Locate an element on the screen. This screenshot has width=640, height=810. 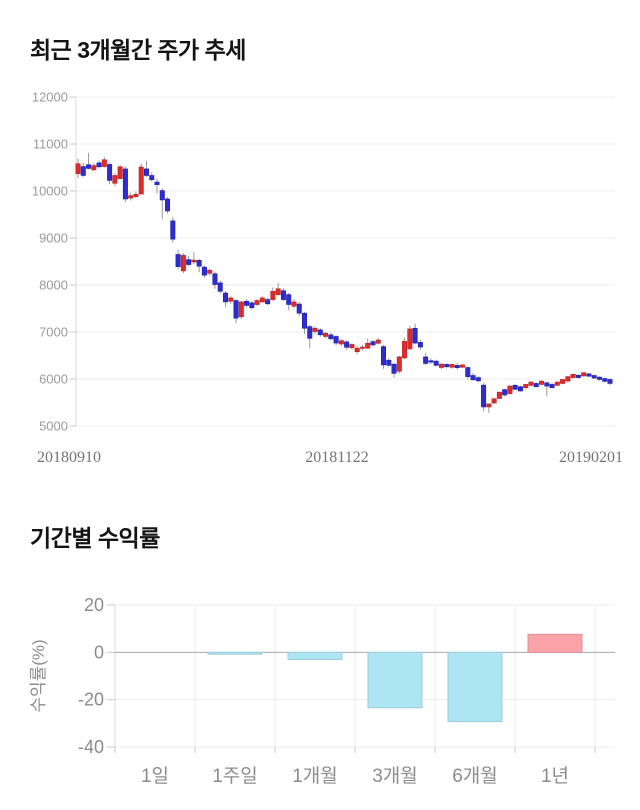
y-tick-label: 8000 is located at coordinates (53, 285).